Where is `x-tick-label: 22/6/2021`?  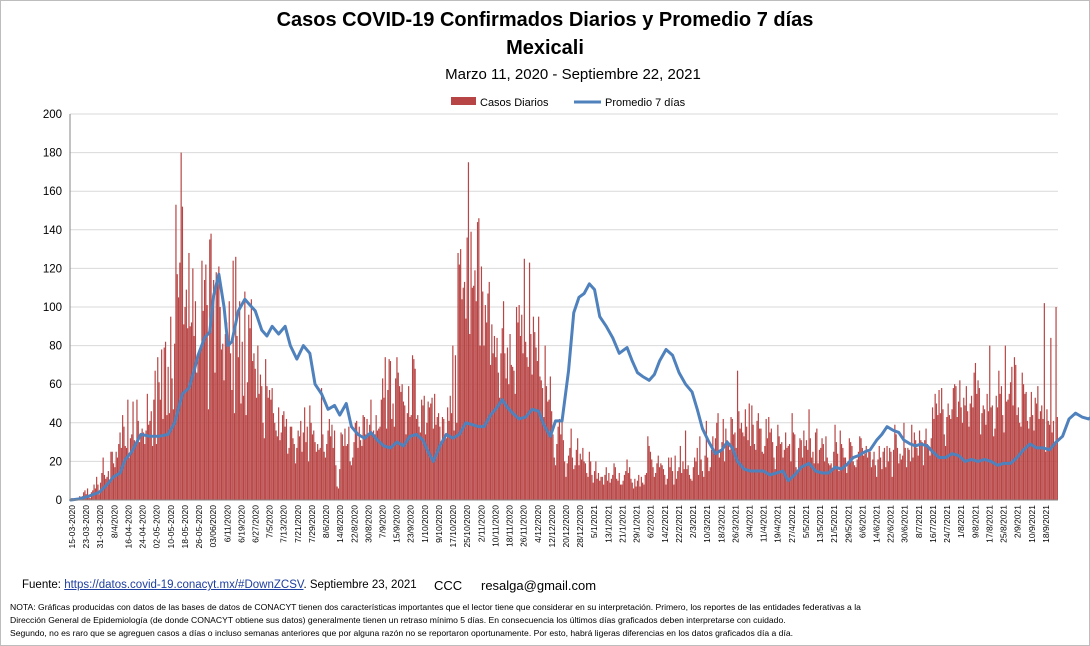 x-tick-label: 22/6/2021 is located at coordinates (891, 524).